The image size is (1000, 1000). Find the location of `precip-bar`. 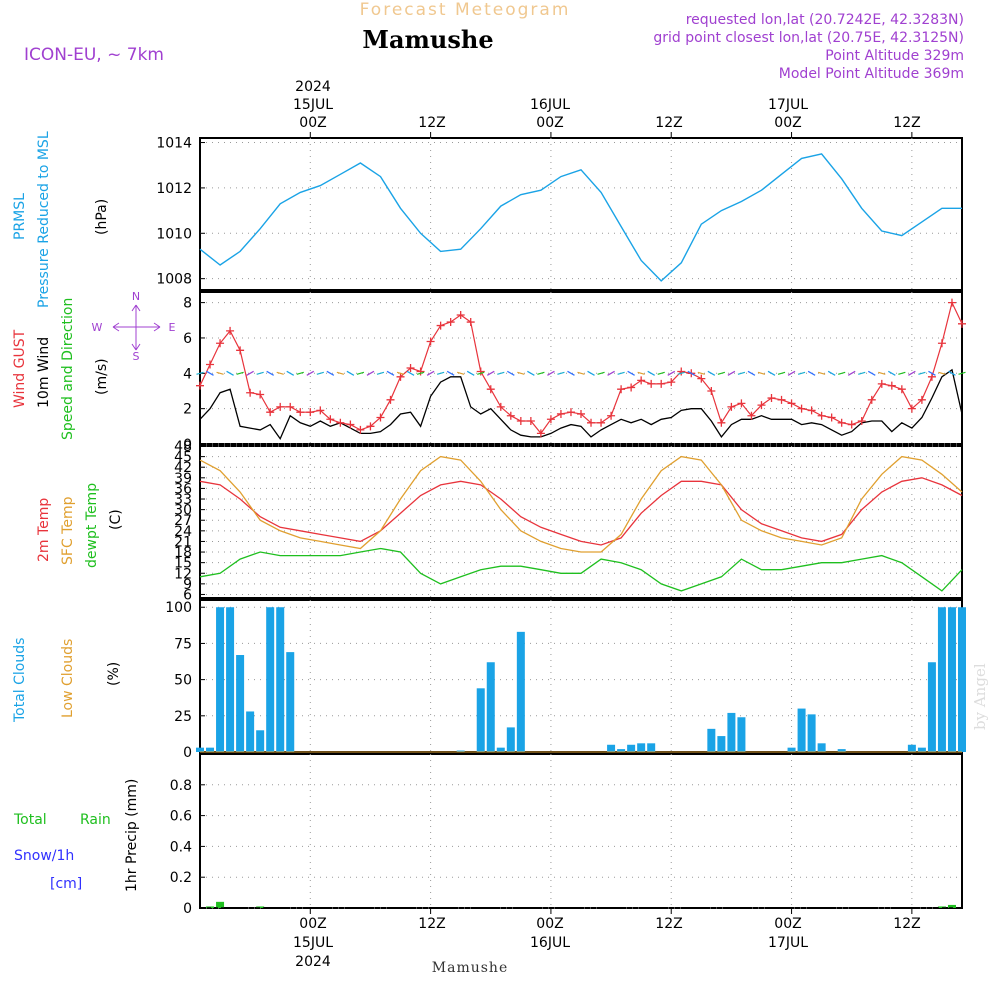

precip-bar is located at coordinates (941, 907).